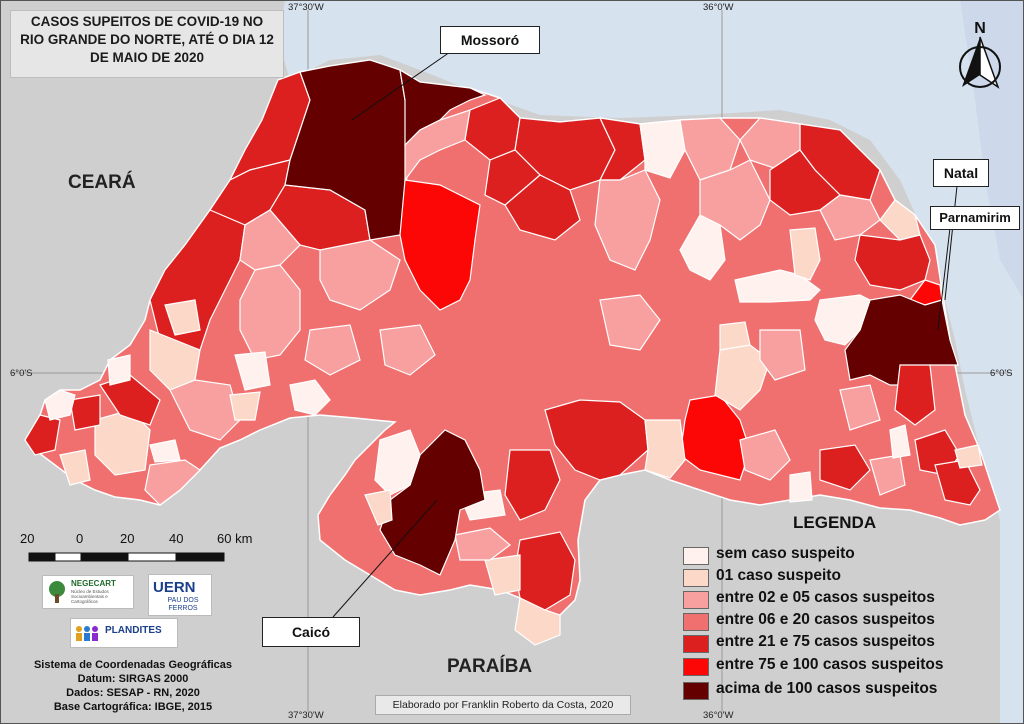 The width and height of the screenshot is (1024, 724). What do you see at coordinates (174, 587) in the screenshot?
I see `uern-name: UERN` at bounding box center [174, 587].